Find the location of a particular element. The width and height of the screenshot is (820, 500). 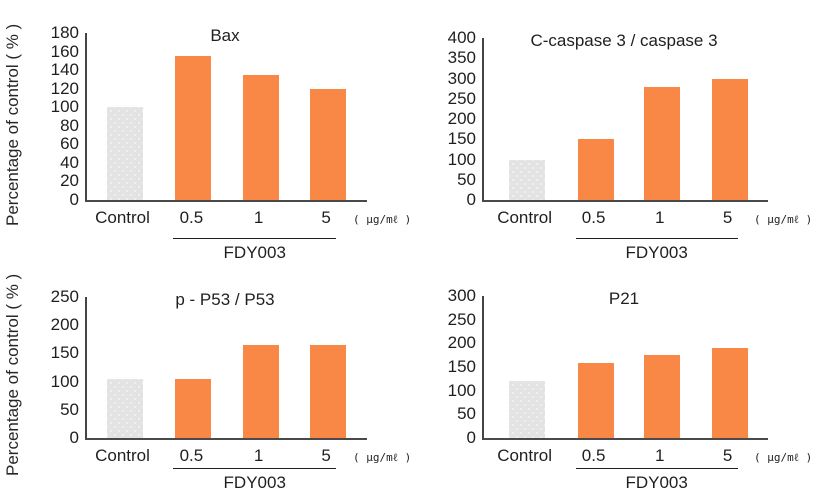

y-tick-label: 80 is located at coordinates (69, 125).